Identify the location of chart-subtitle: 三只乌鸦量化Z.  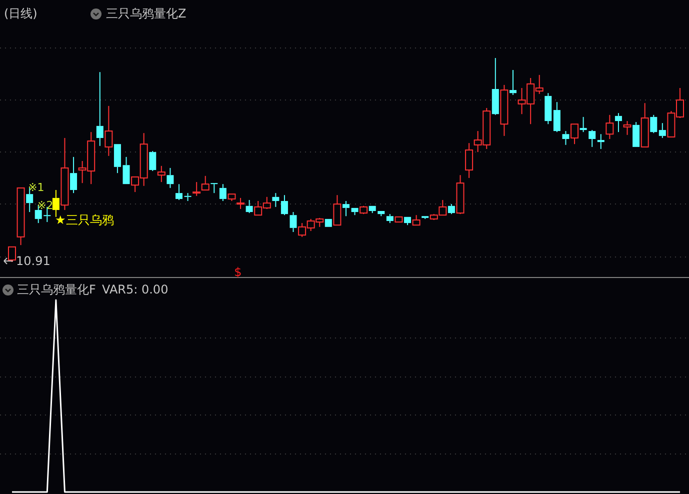
(146, 13).